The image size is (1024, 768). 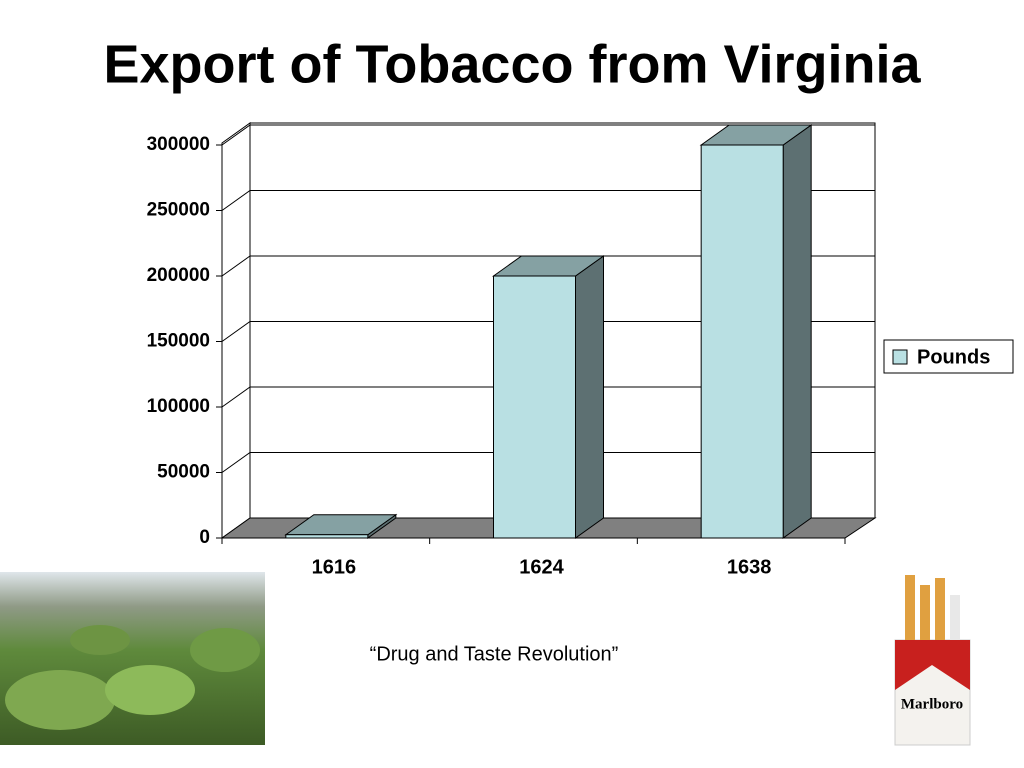 I want to click on x-tick-label: 1624, so click(x=541, y=567).